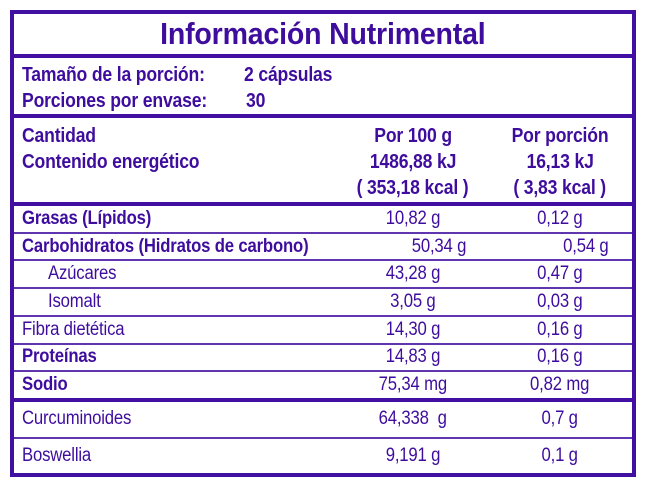 Image resolution: width=646 pixels, height=486 pixels. I want to click on per-portion-value: 0,47 g, so click(560, 274).